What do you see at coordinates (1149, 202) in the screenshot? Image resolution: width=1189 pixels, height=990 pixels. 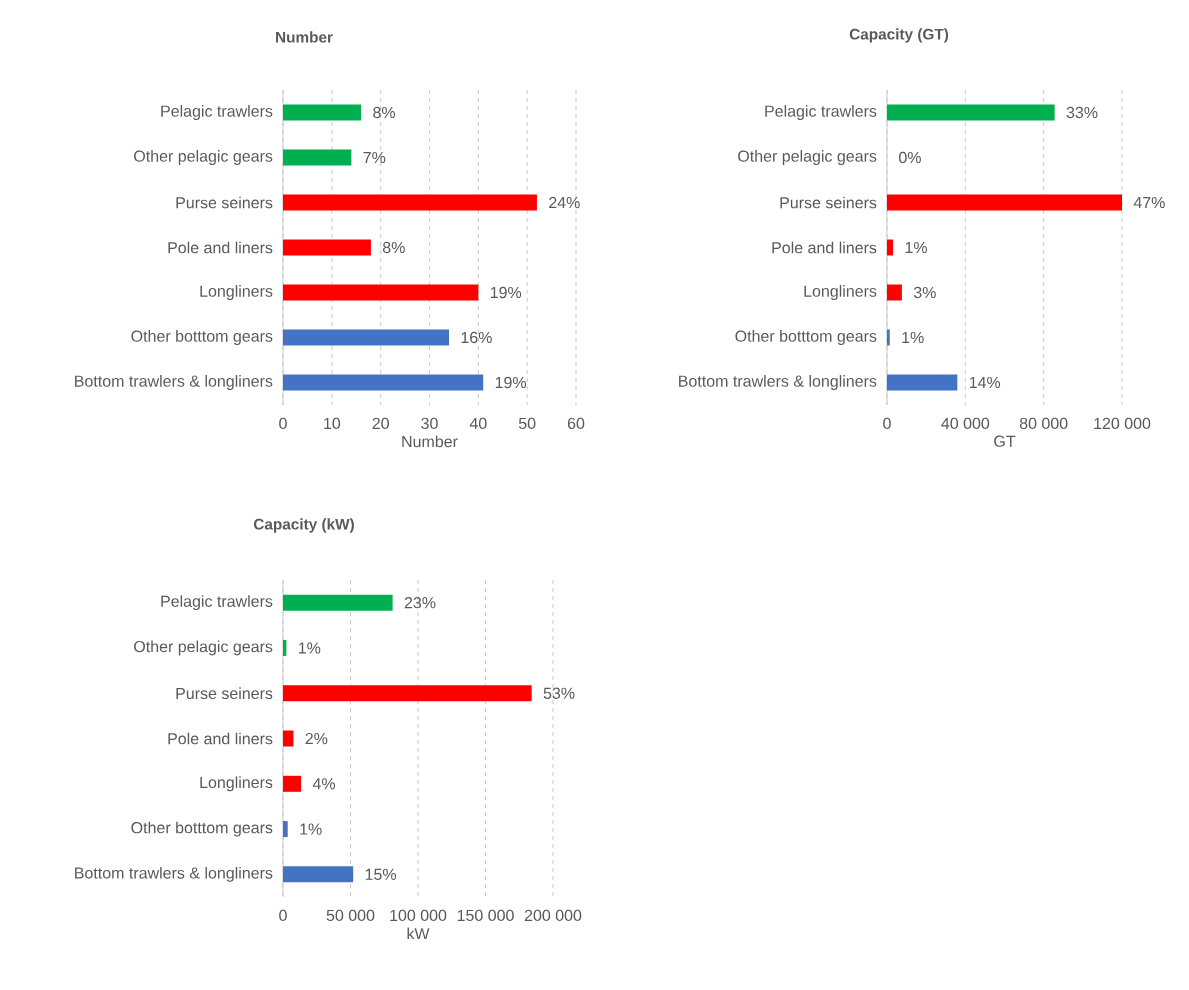 I see `annotation: 47%` at bounding box center [1149, 202].